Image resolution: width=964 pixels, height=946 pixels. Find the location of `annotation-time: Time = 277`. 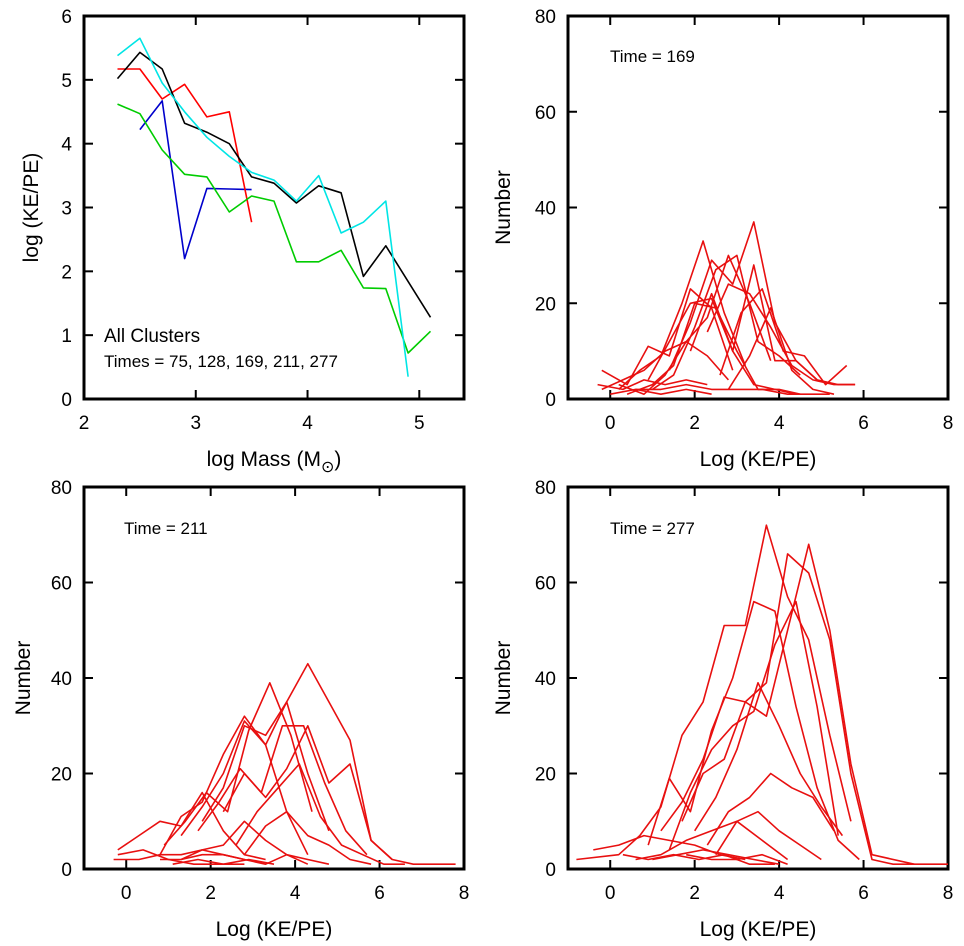

annotation-time: Time = 277 is located at coordinates (652, 528).